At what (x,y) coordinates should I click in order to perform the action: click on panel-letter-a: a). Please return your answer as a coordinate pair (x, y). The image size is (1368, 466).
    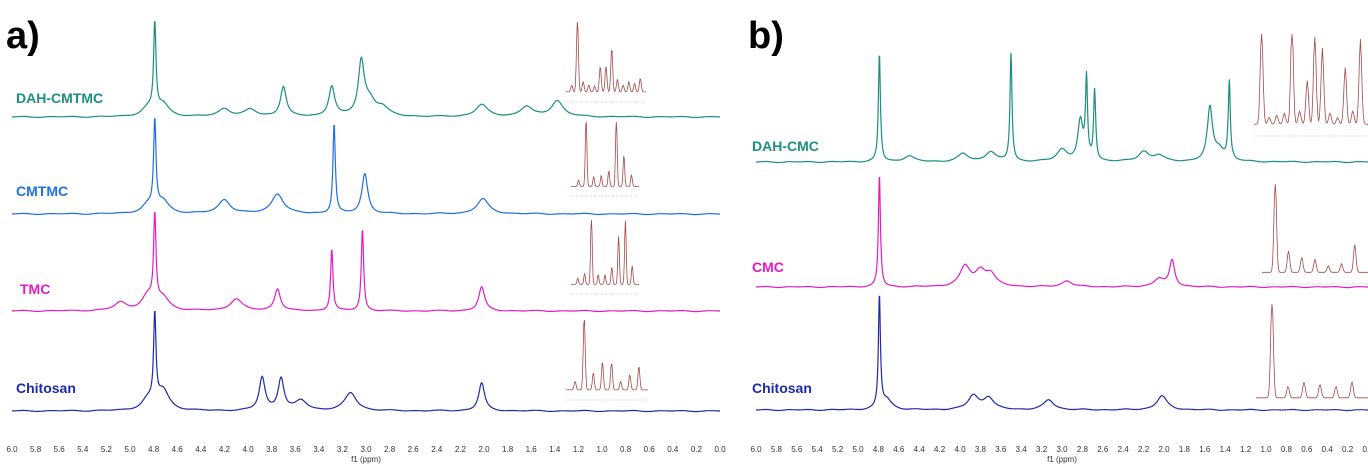
    Looking at the image, I should click on (23, 36).